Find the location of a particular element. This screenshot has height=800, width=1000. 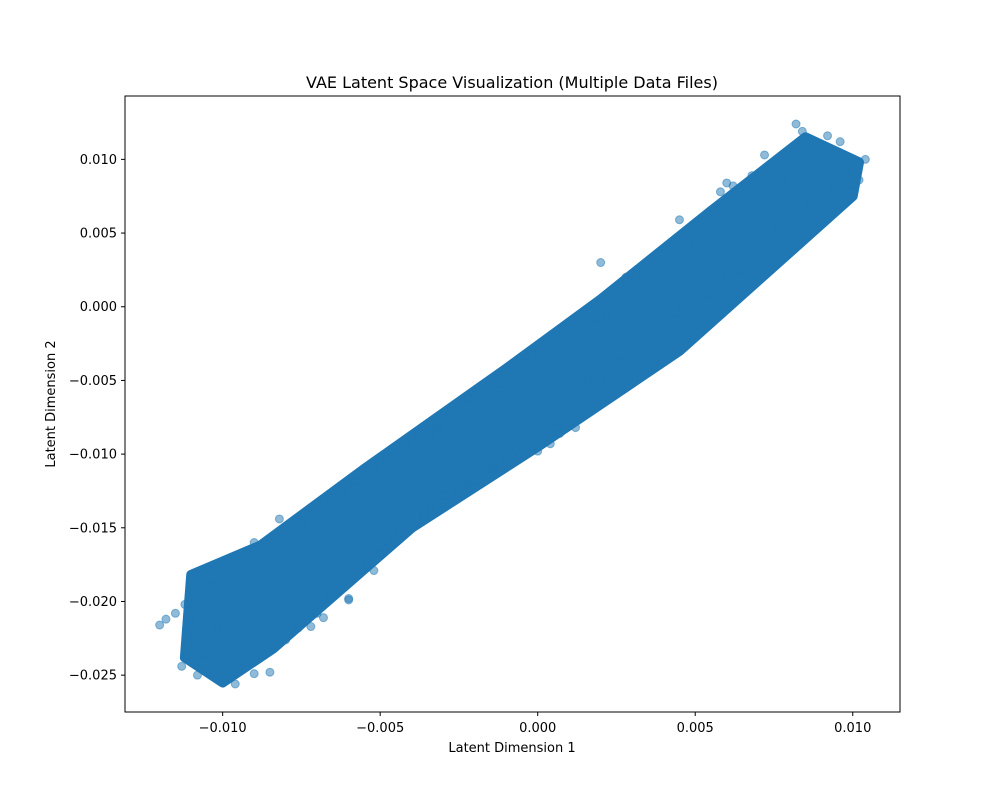

y-tick-label: −0.025 is located at coordinates (93, 676).